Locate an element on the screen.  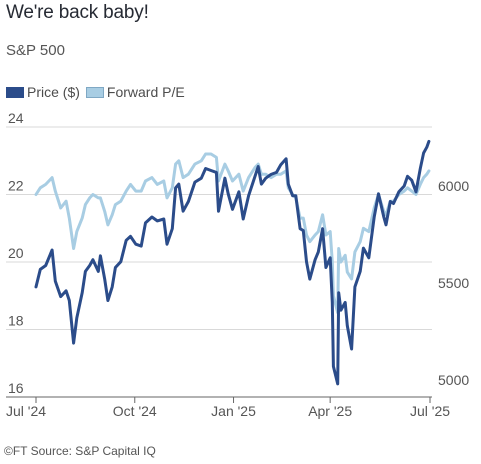
left-tick-label: 18 is located at coordinates (16, 321).